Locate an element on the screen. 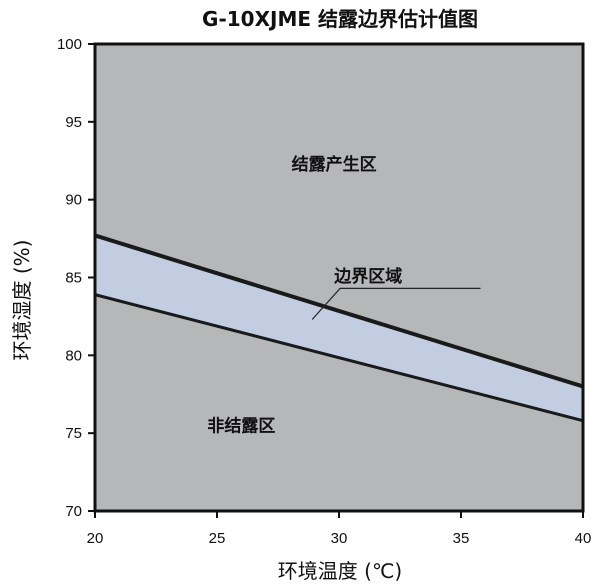 This screenshot has height=588, width=595. x-tick-label: 20 is located at coordinates (95, 538).